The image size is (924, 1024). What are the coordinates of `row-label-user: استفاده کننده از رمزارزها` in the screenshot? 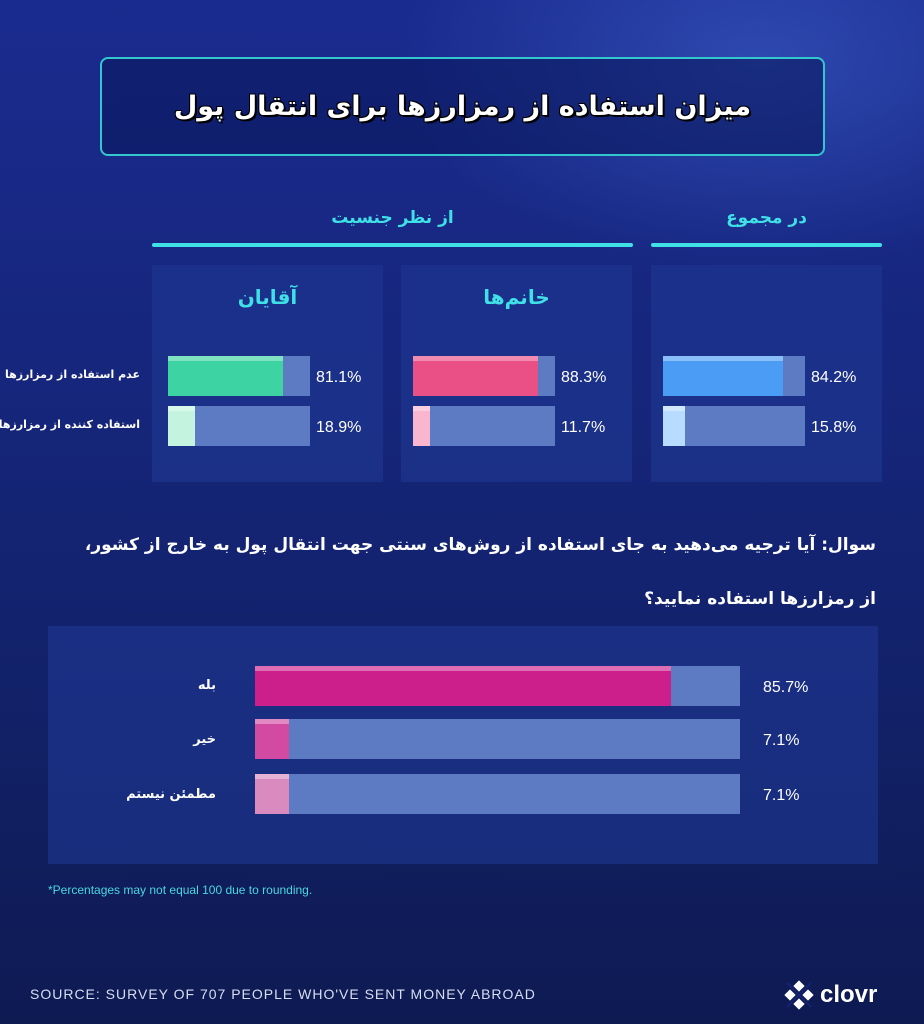 It's located at (70, 424).